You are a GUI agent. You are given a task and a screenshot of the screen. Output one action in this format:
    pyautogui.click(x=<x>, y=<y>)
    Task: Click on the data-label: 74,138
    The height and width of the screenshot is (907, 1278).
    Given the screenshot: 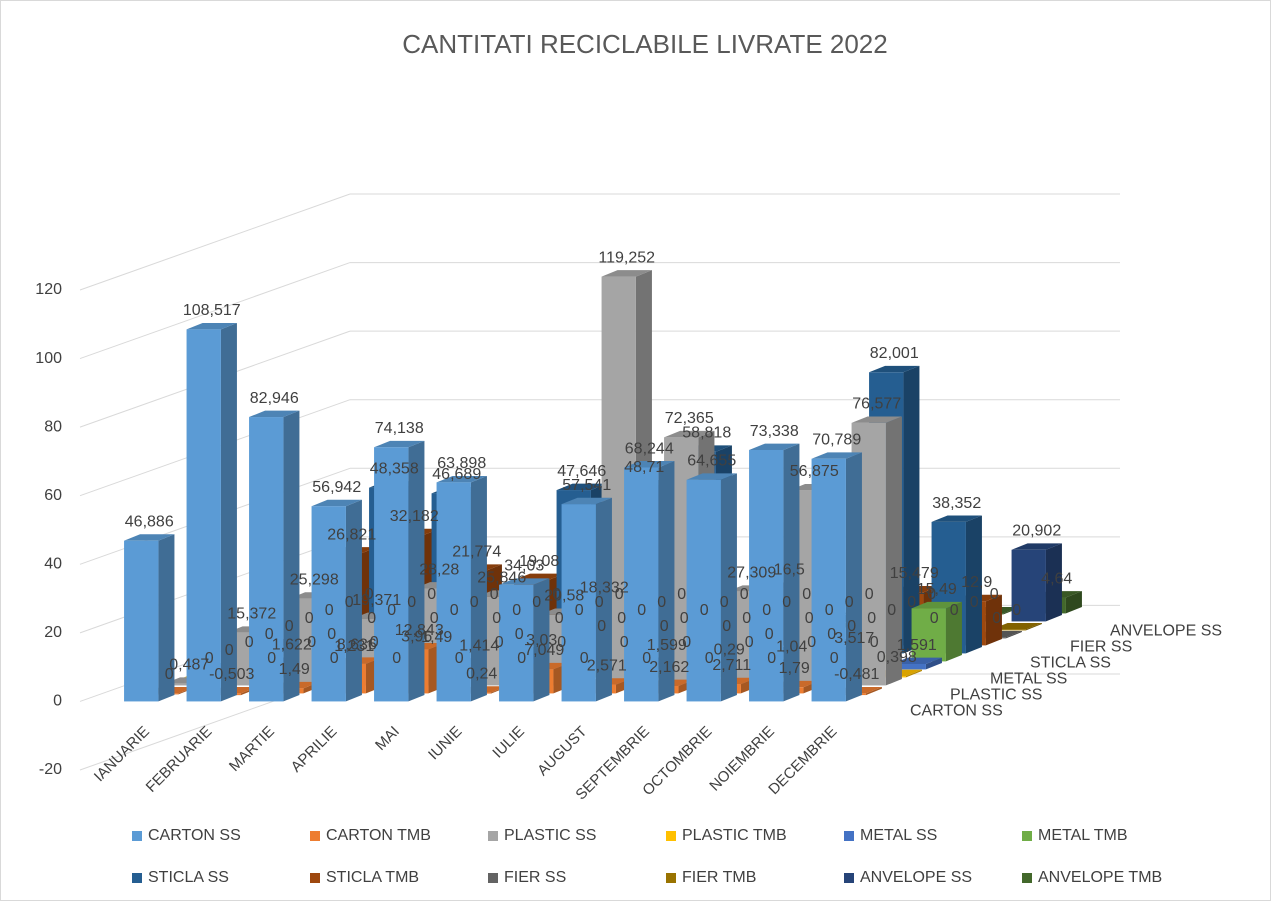 What is the action you would take?
    pyautogui.click(x=399, y=428)
    